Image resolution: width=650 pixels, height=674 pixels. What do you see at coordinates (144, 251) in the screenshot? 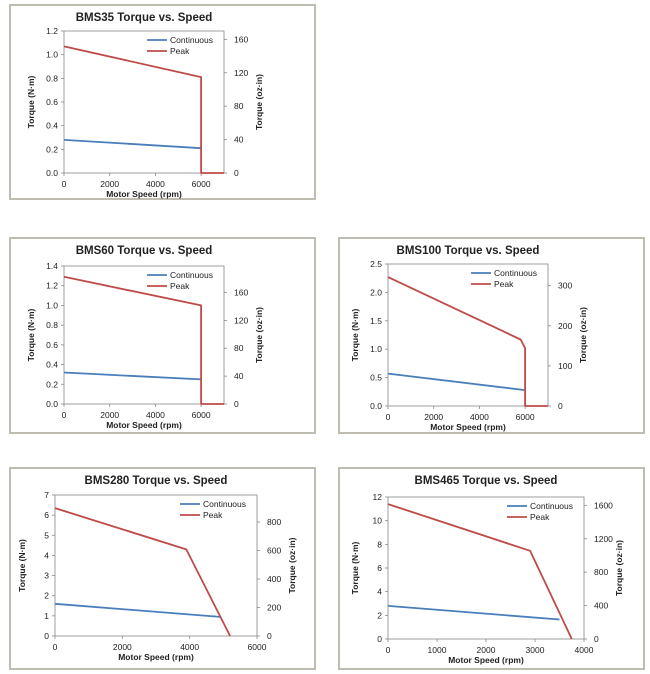
I see `chart-title: BMS60 Torque vs. Speed` at bounding box center [144, 251].